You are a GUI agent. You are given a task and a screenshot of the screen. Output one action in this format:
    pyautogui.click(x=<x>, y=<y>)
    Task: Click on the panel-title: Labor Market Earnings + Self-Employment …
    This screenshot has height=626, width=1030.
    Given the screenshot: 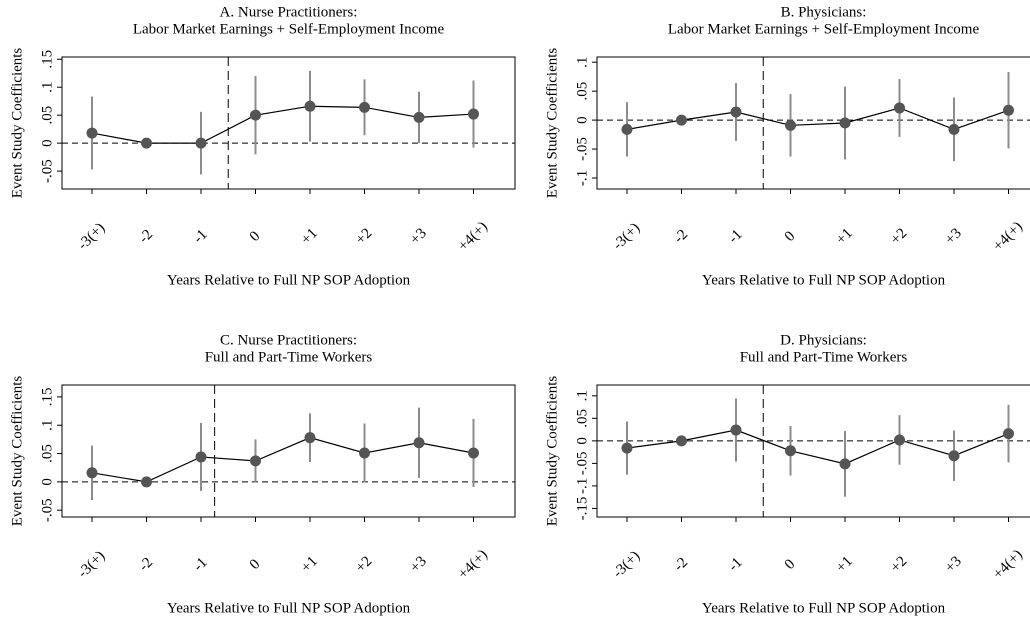 What is the action you would take?
    pyautogui.click(x=289, y=29)
    